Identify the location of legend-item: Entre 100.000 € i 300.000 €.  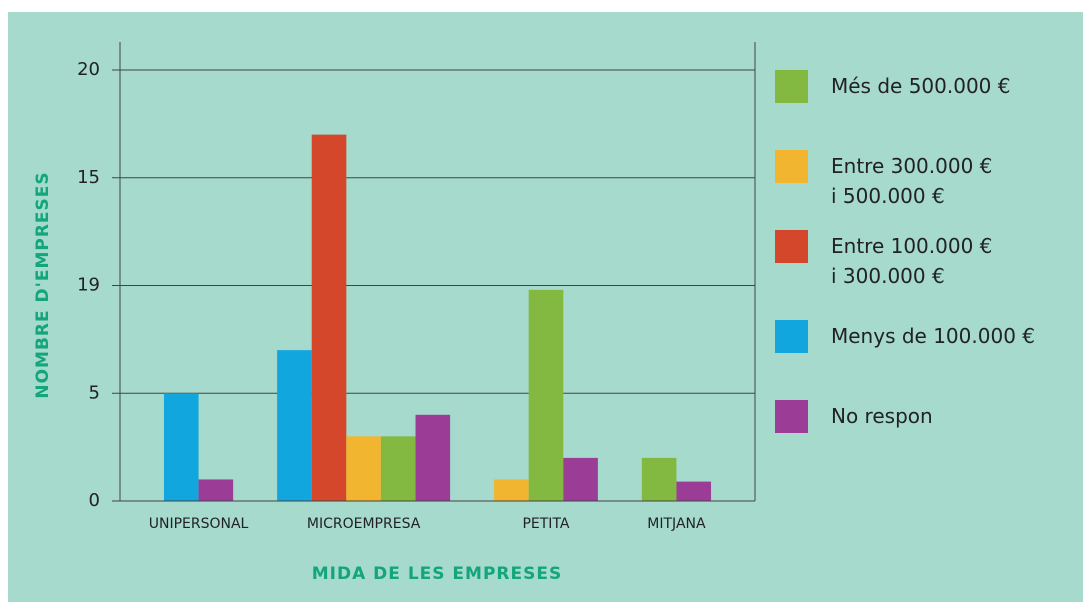
(883, 260).